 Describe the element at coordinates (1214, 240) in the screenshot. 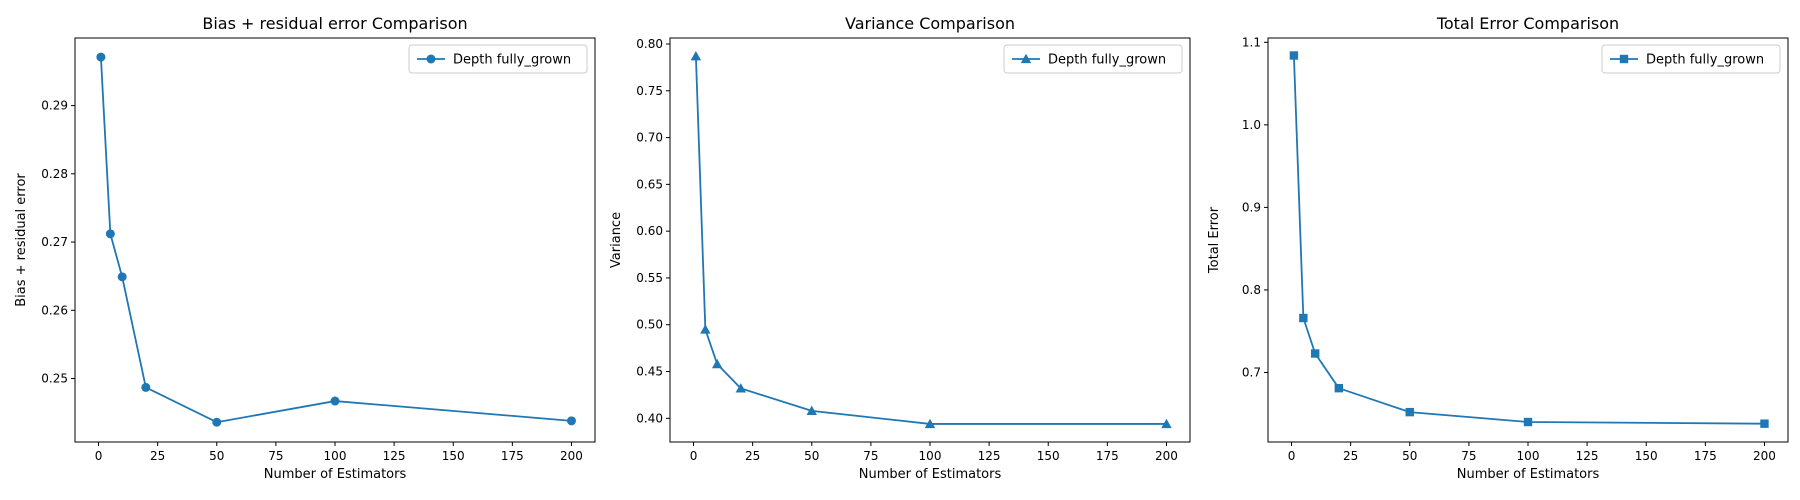

I see `y-axis-label: Total Error` at that location.